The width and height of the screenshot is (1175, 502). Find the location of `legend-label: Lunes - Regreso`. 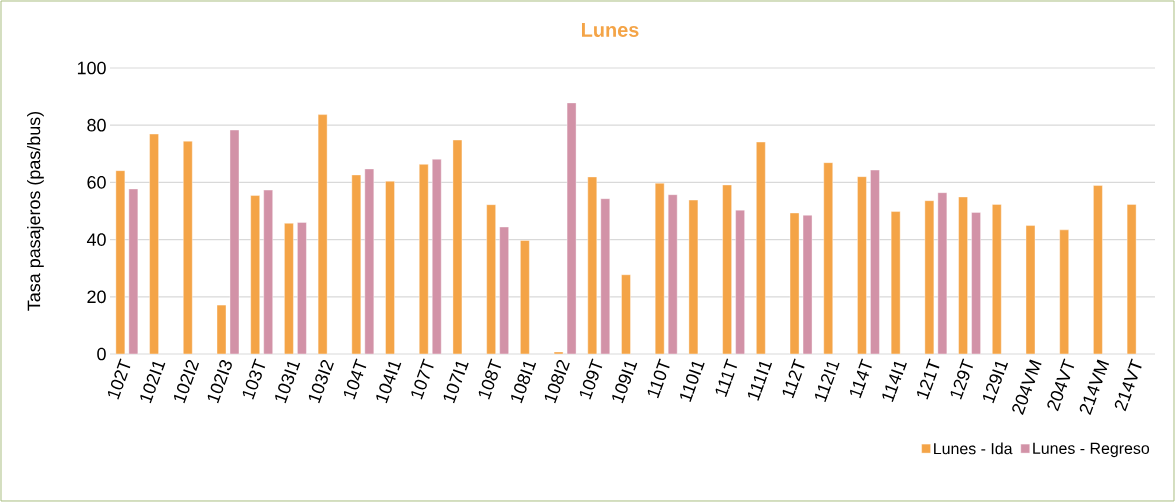

legend-label: Lunes - Regreso is located at coordinates (1091, 450).